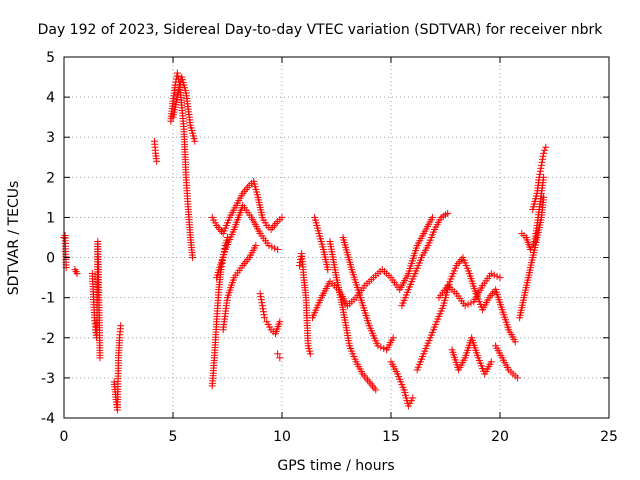  What do you see at coordinates (48, 339) in the screenshot?
I see `y-tick-label: -2` at bounding box center [48, 339].